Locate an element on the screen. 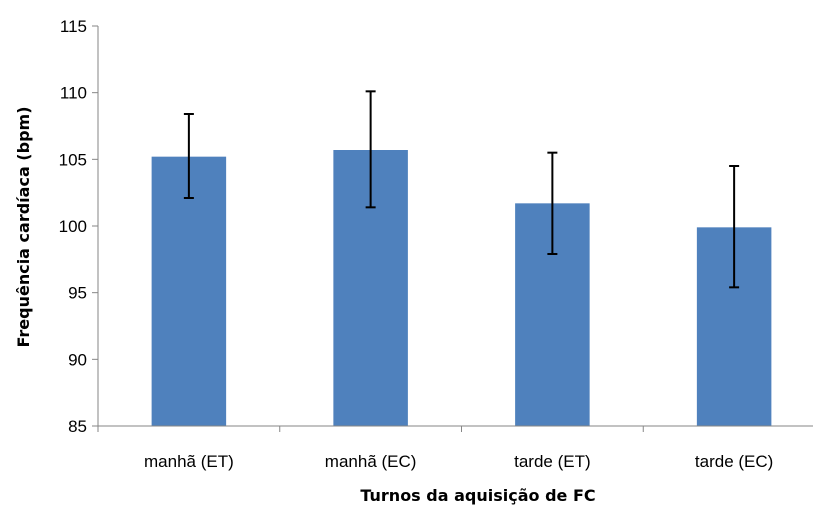  y-tick-label: 100 is located at coordinates (73, 226).